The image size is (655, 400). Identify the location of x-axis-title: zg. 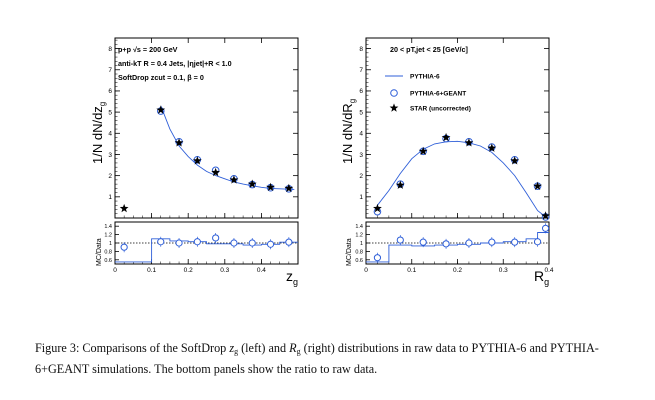
(292, 277).